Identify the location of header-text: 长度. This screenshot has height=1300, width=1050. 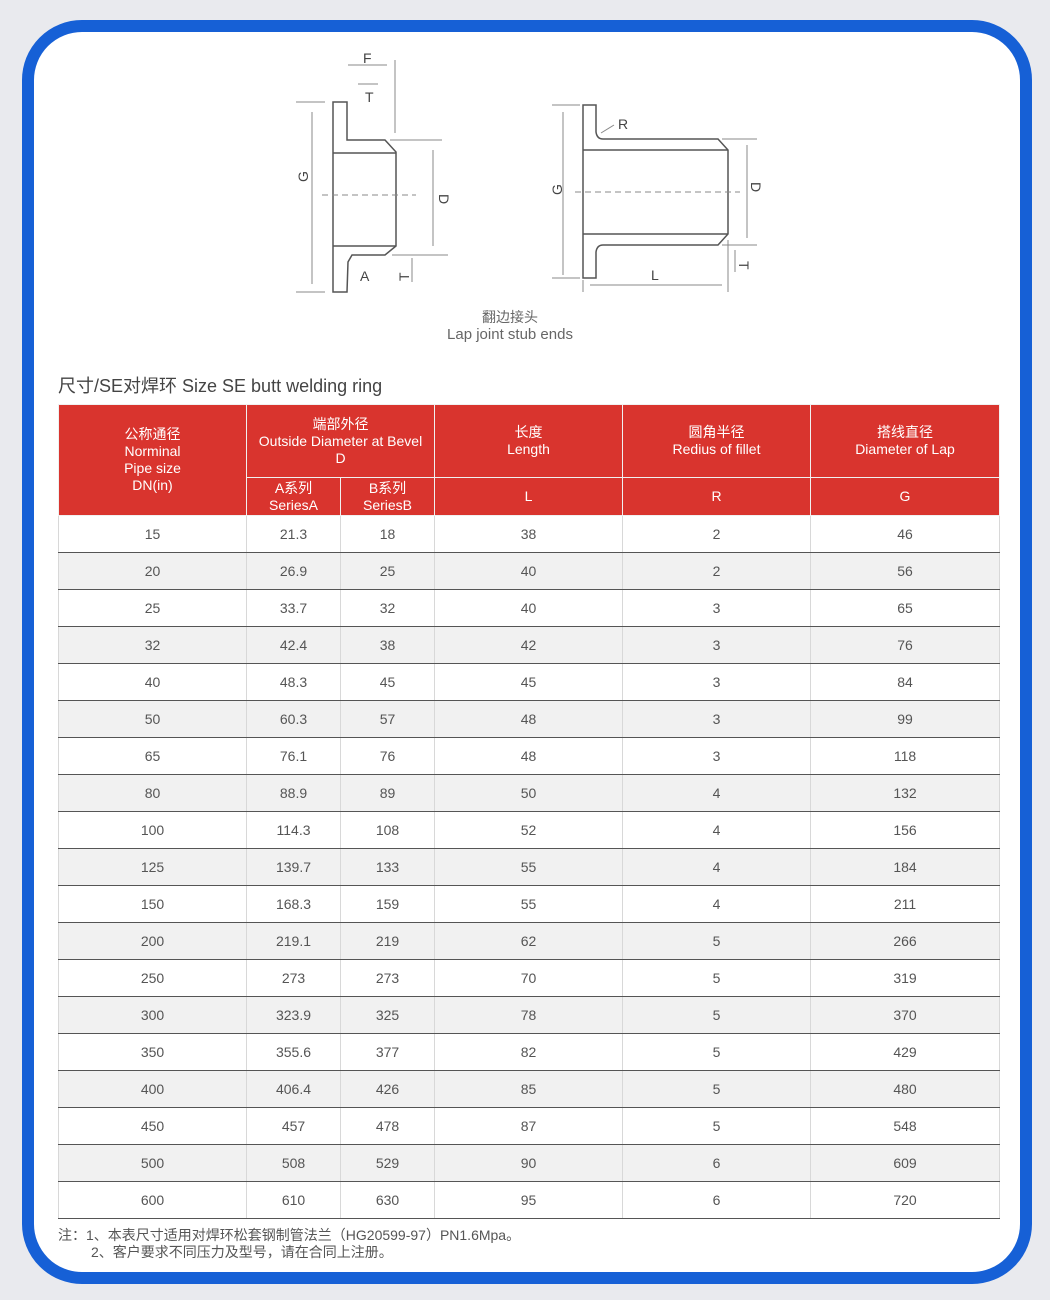
(528, 432).